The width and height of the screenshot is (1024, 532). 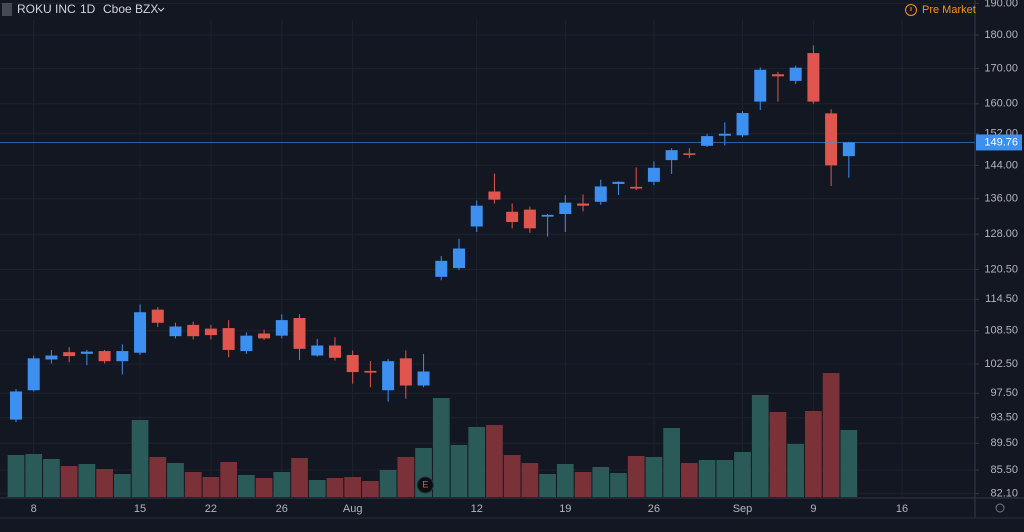 I want to click on settings-icon, so click(x=1000, y=508).